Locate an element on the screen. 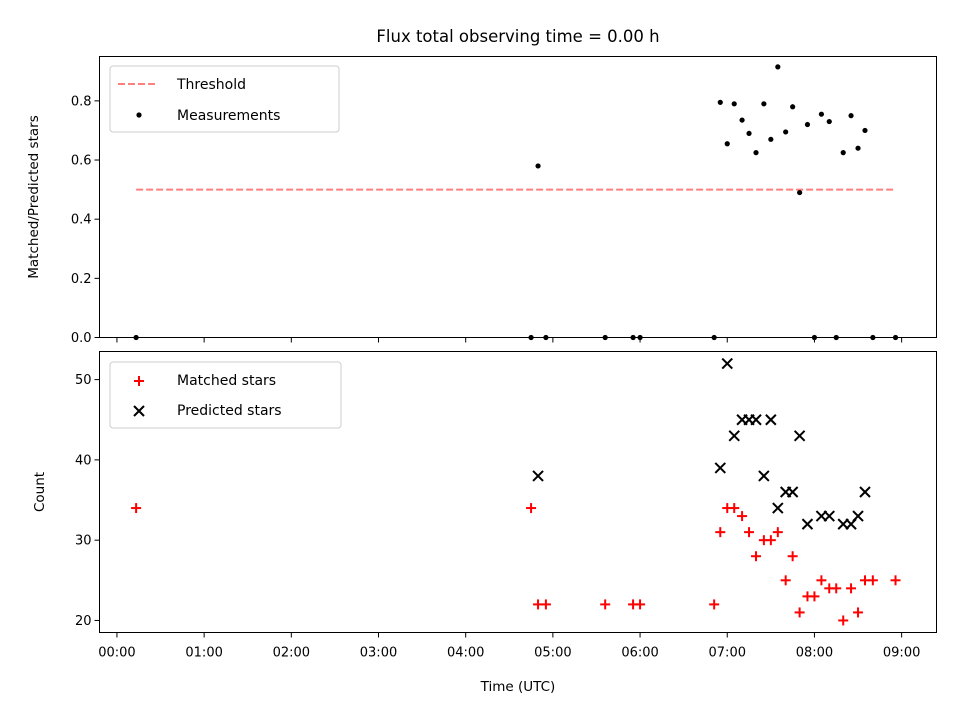 The width and height of the screenshot is (960, 720). count-y-tick-label: 50 is located at coordinates (83, 380).